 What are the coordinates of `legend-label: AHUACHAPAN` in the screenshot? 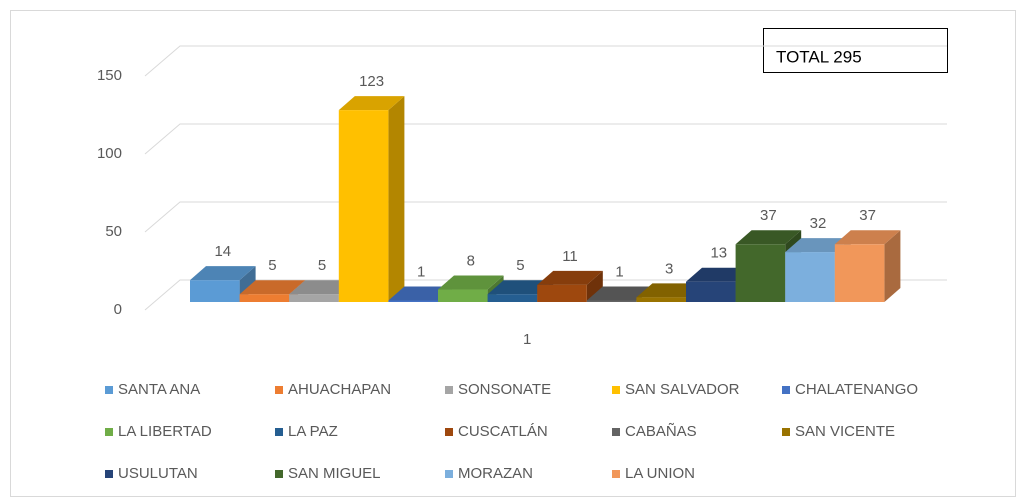 It's located at (339, 389).